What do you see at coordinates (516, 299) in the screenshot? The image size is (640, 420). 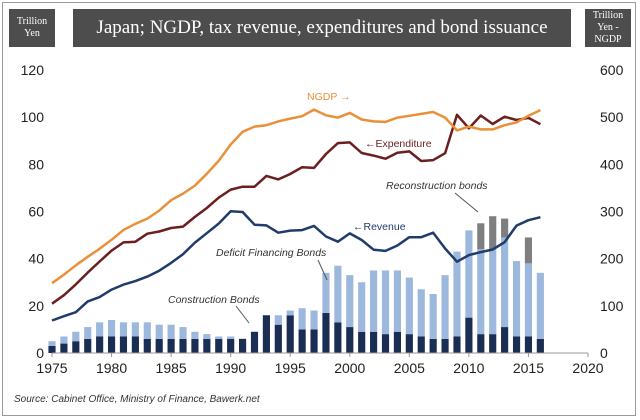 I see `bar-deficit-financing-bonds-2014` at bounding box center [516, 299].